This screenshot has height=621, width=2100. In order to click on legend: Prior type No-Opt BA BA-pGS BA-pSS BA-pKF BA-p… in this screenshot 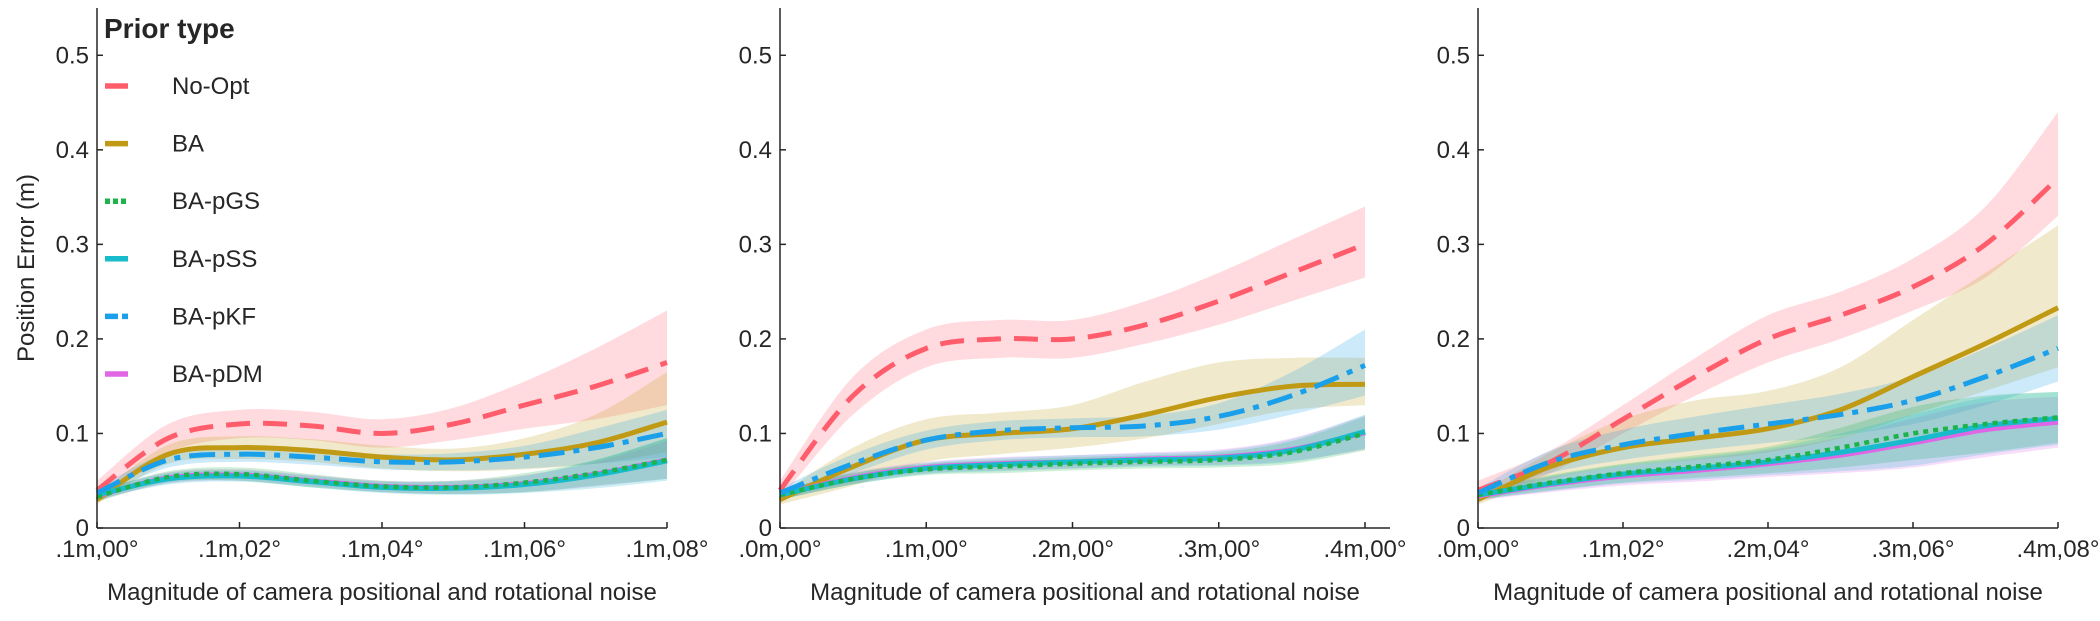, I will do `click(183, 200)`.